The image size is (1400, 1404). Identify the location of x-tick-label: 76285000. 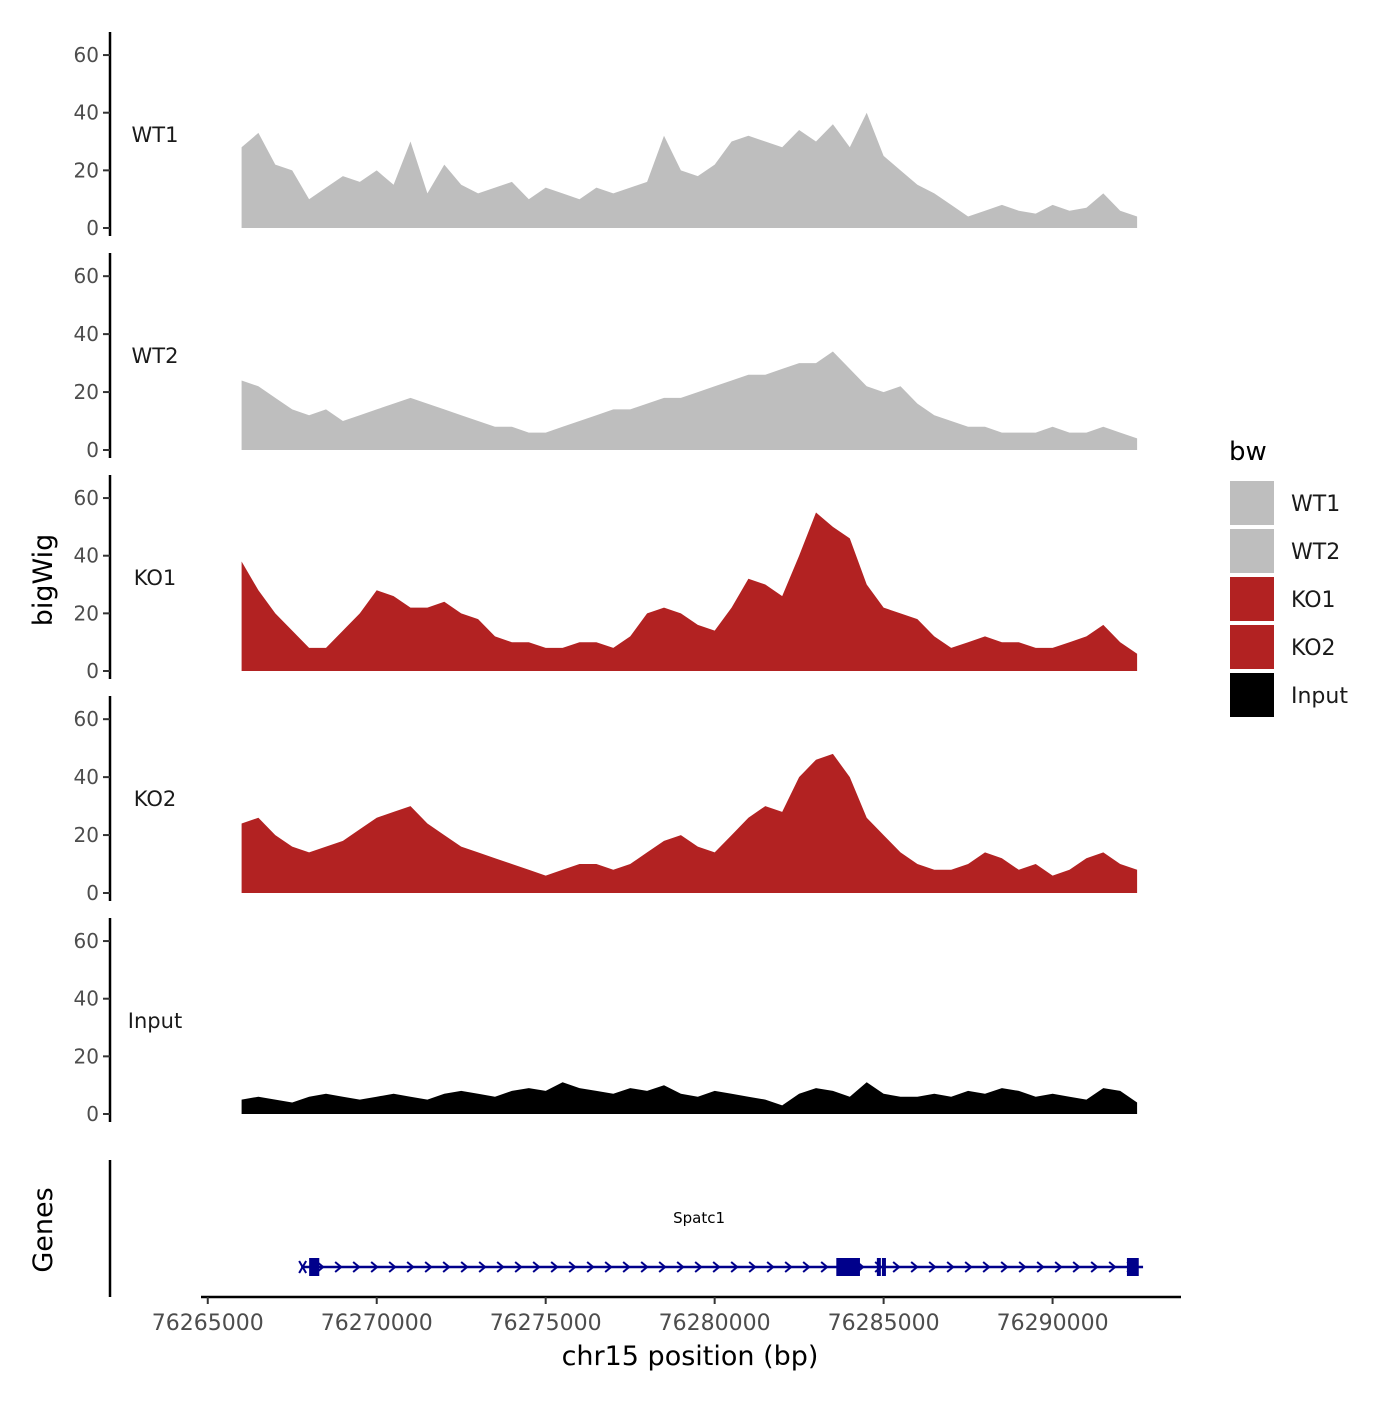
(884, 1323).